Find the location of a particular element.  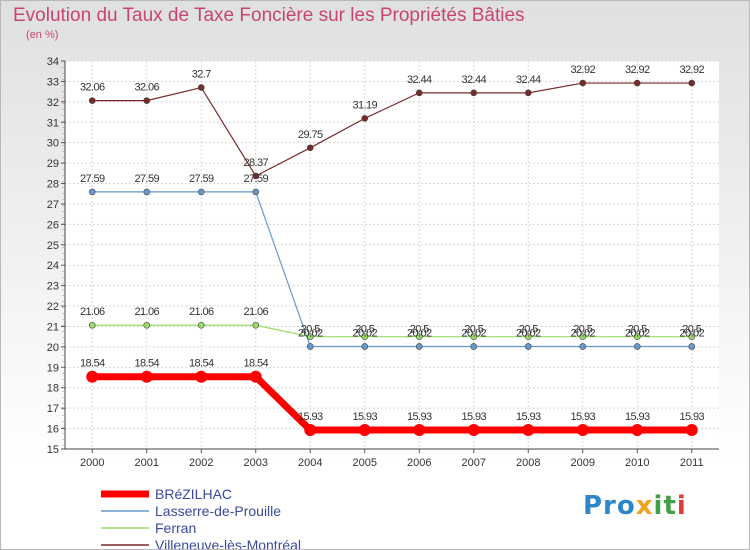

y-tick-label: 33 is located at coordinates (53, 82).